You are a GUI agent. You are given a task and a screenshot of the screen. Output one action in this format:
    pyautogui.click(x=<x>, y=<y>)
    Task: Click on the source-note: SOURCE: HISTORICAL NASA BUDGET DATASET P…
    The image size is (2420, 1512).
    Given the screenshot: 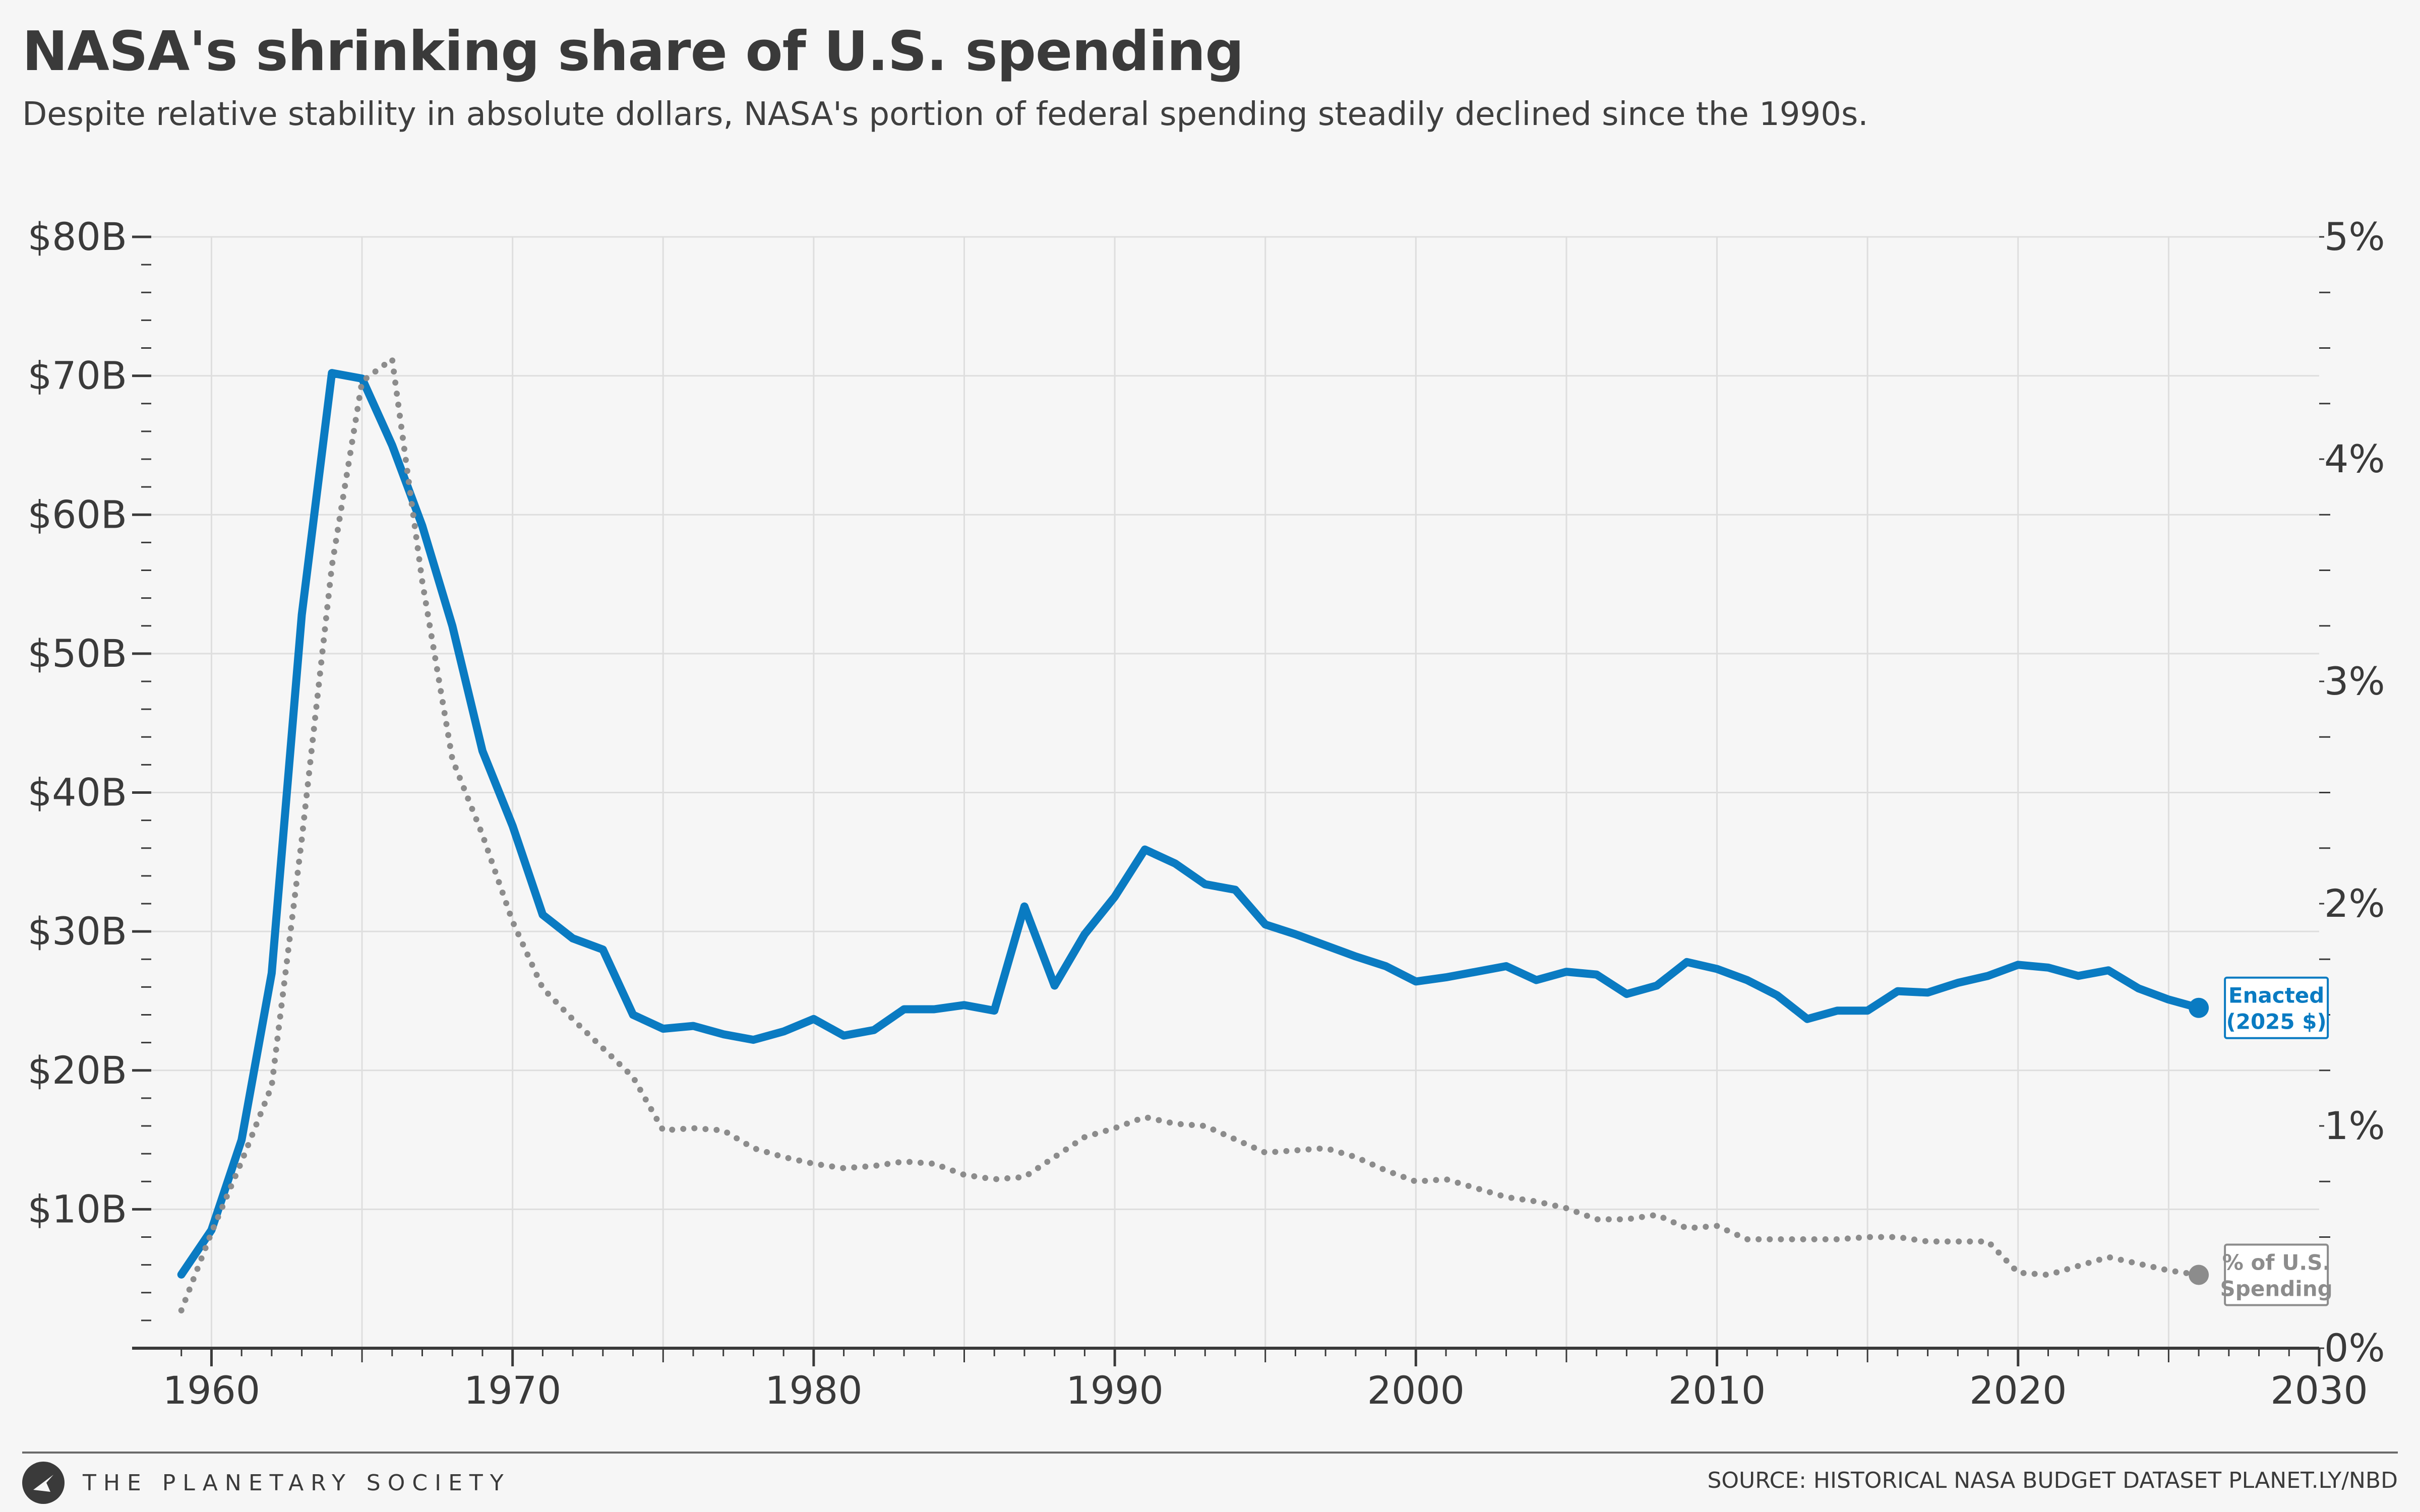 What is the action you would take?
    pyautogui.click(x=2052, y=1480)
    